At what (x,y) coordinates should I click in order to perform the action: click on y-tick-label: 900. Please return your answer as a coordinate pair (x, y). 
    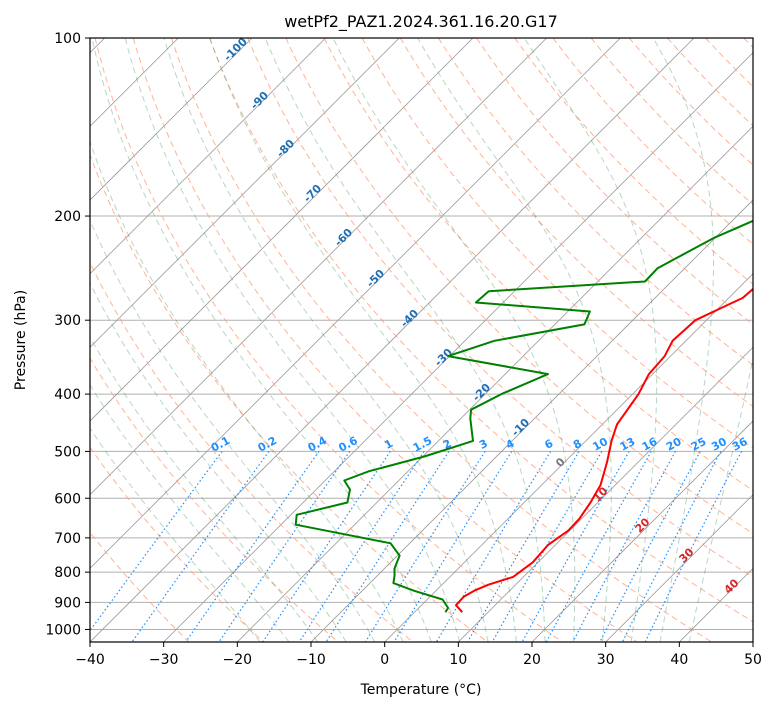
    Looking at the image, I should click on (67, 603).